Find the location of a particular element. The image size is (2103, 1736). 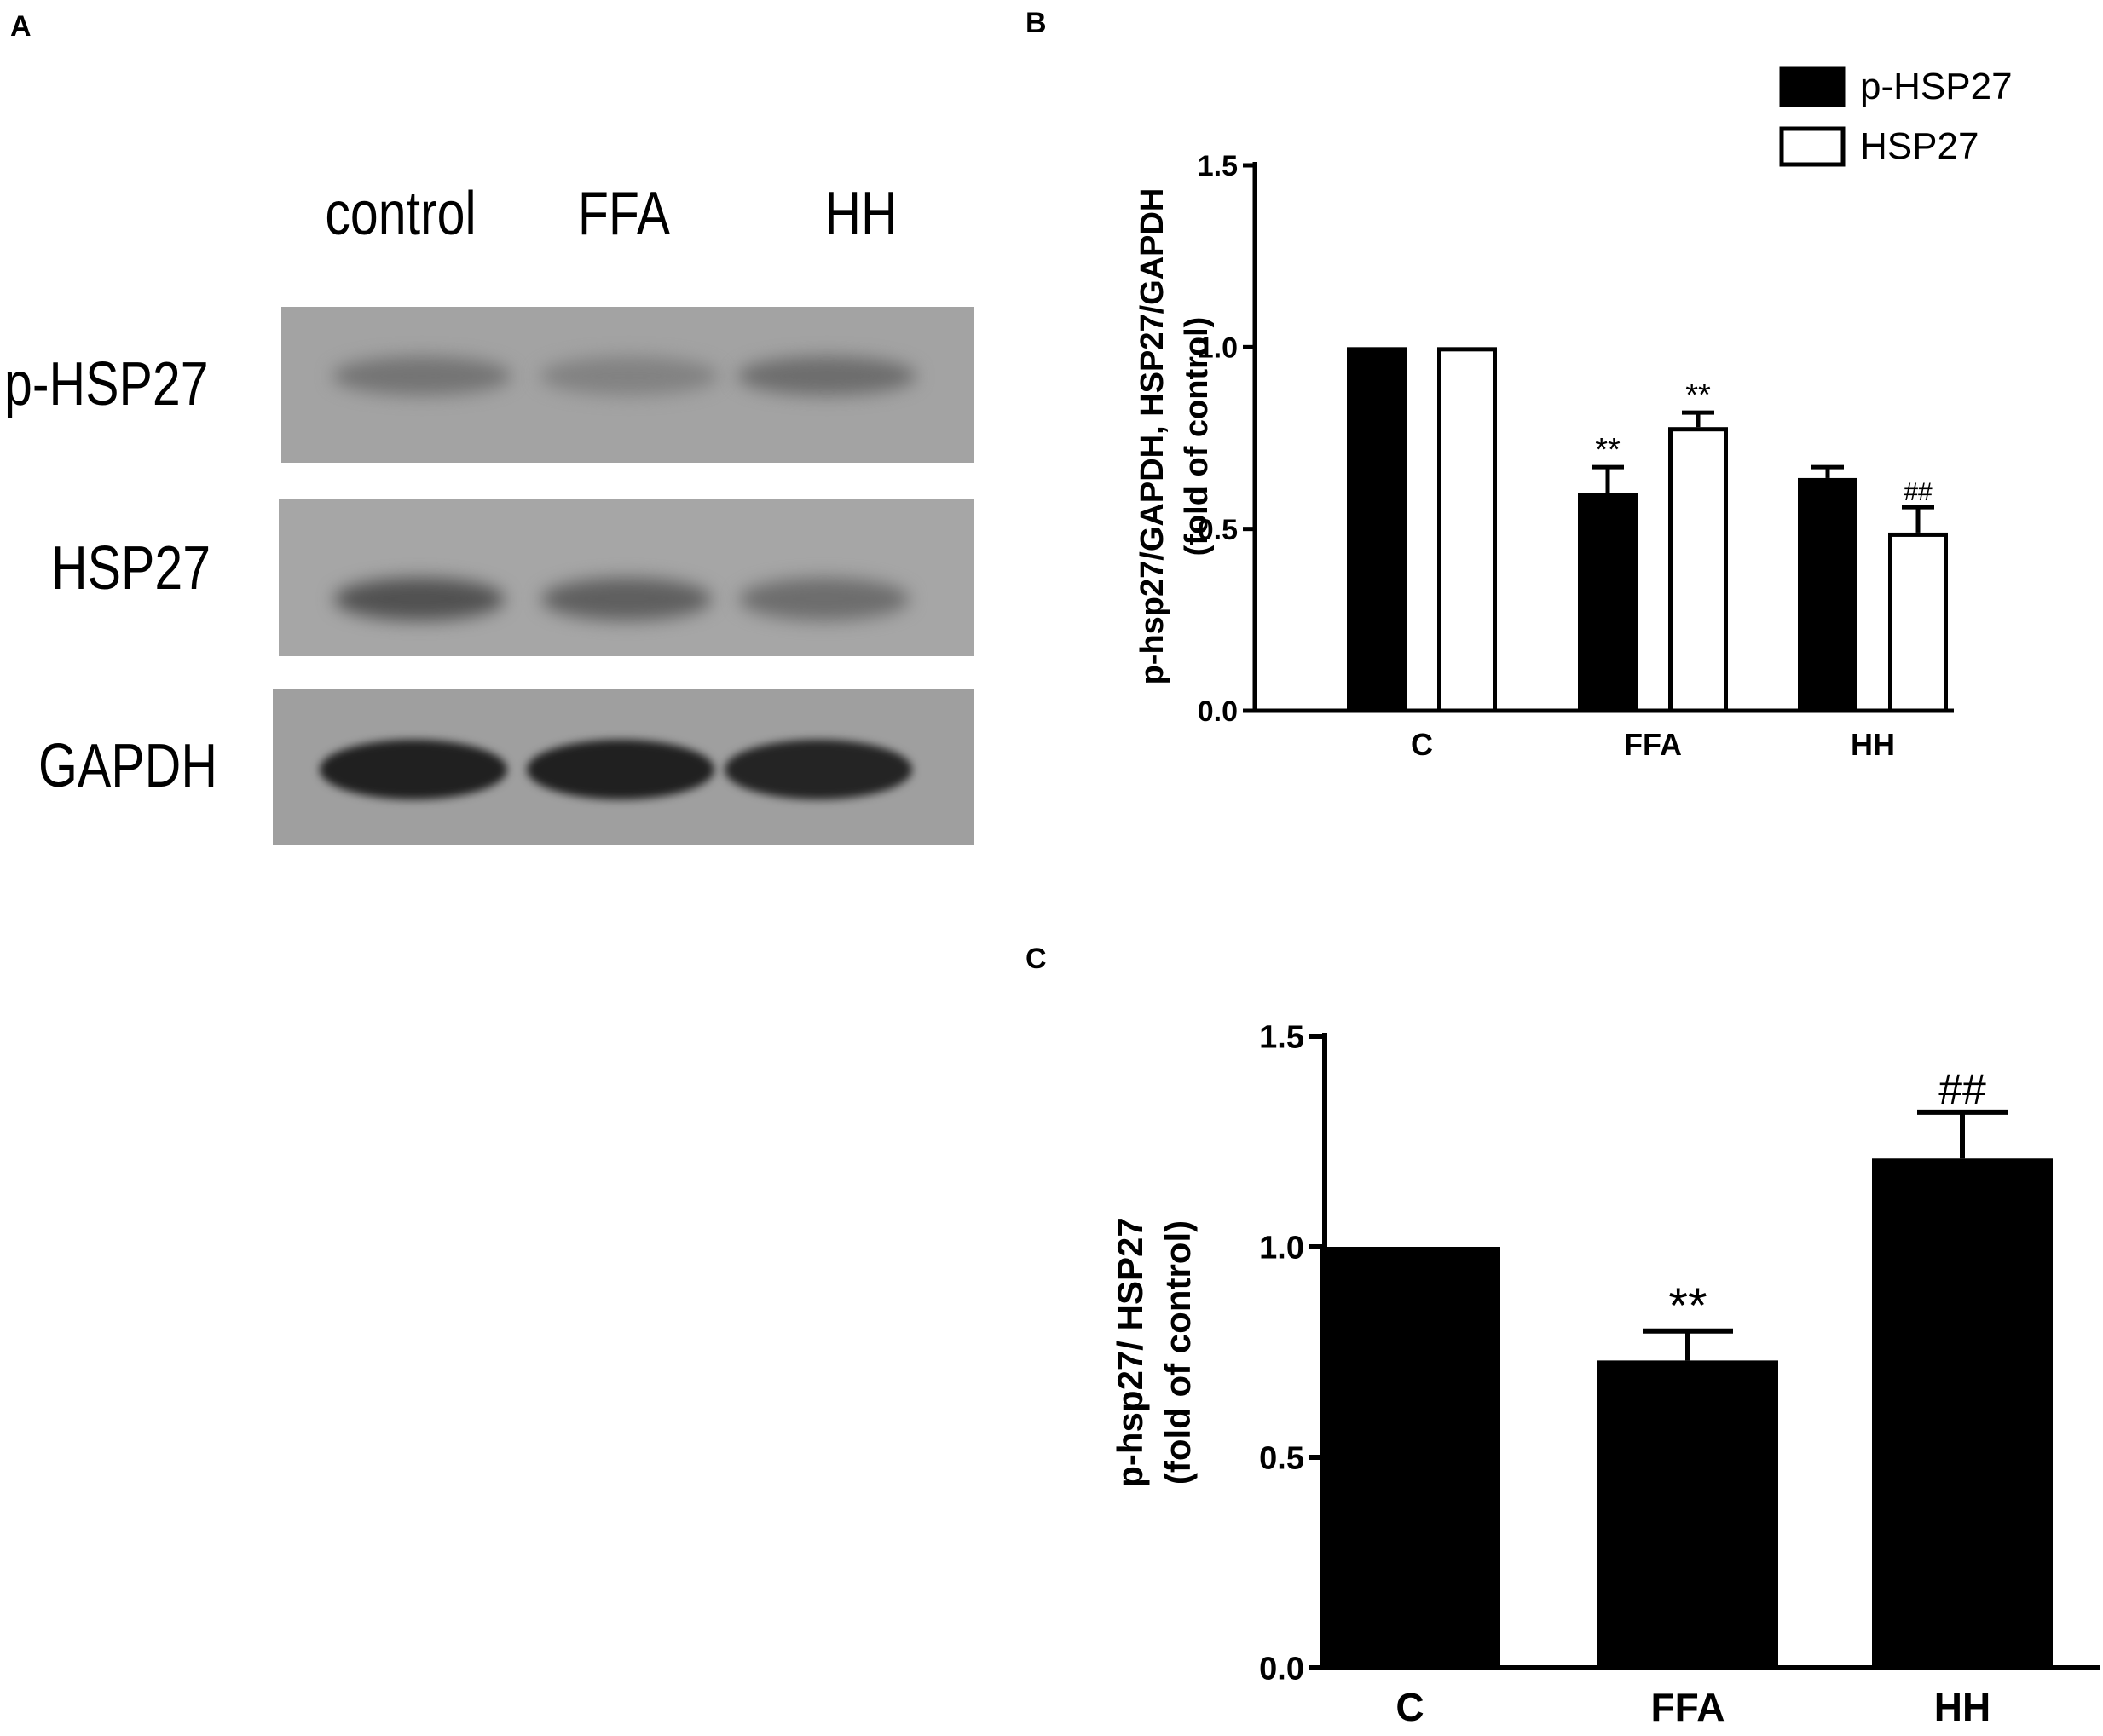

chart-c-y-tick-label: 0.0 is located at coordinates (1281, 1669).